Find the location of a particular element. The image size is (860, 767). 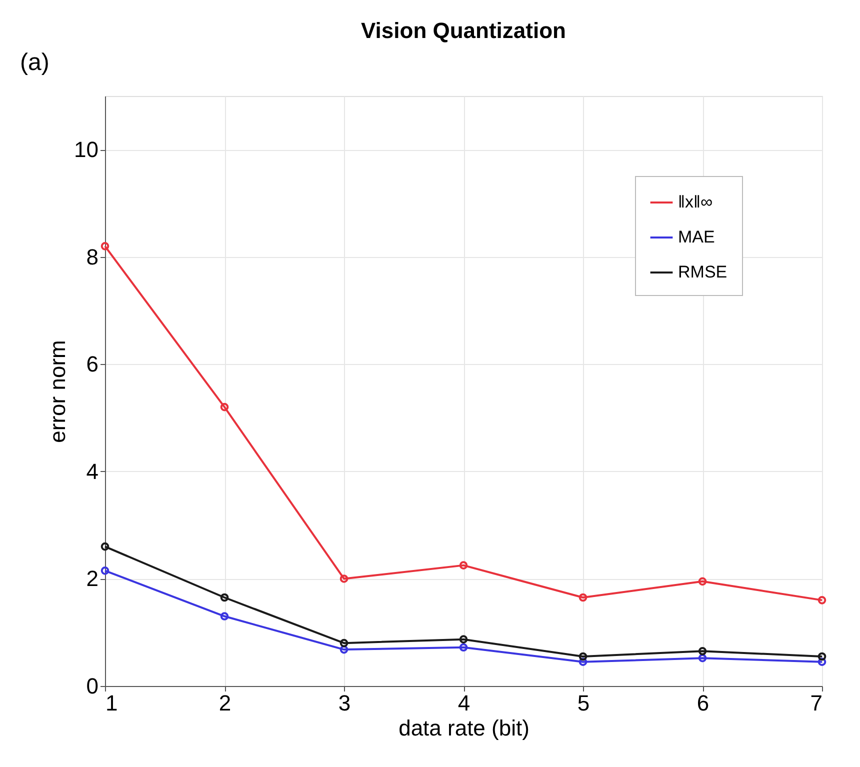

x-tick-label: 6 is located at coordinates (703, 703).